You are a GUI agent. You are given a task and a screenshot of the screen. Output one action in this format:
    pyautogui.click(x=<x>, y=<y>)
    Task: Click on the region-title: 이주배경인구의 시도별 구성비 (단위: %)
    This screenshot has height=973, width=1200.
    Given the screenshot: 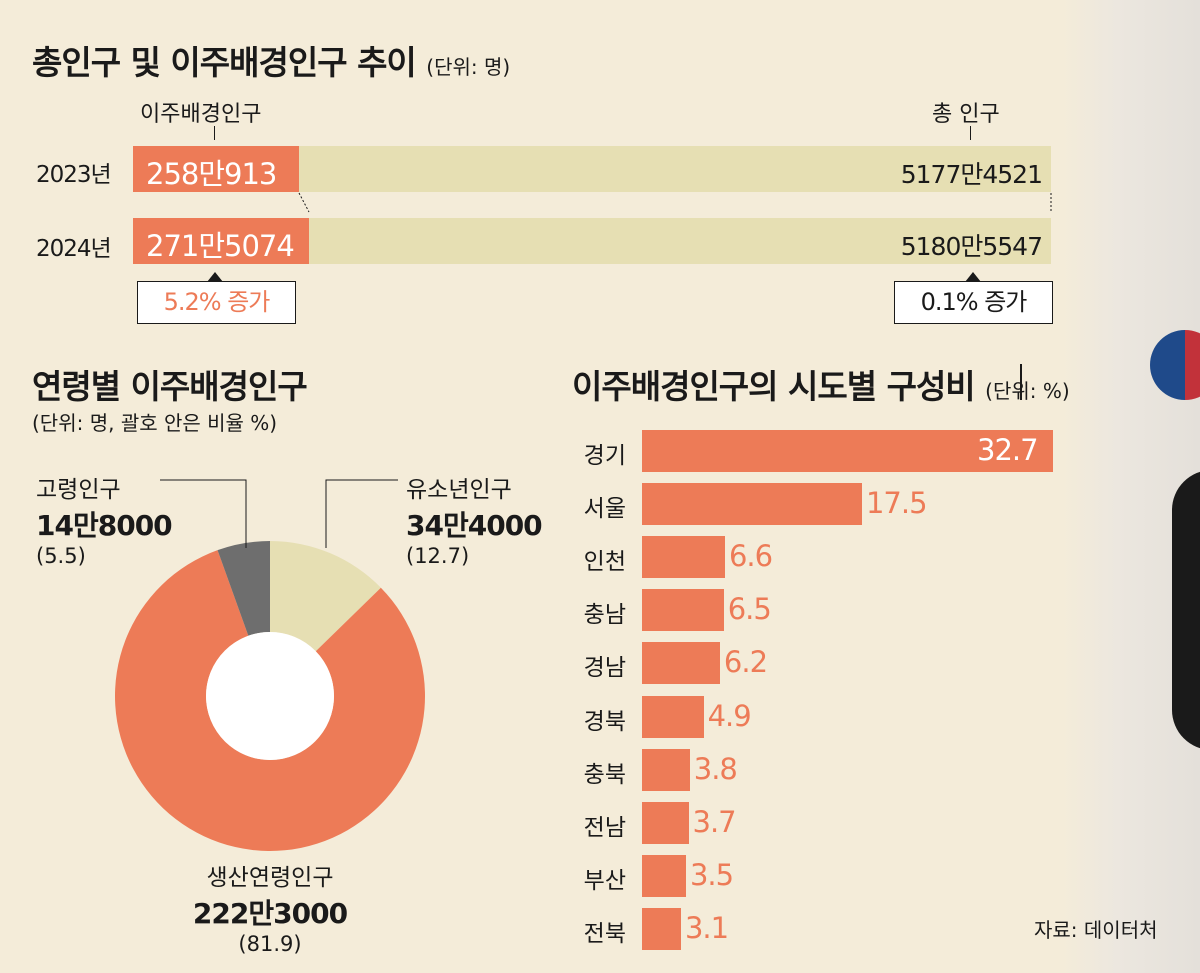 What is the action you would take?
    pyautogui.click(x=821, y=386)
    